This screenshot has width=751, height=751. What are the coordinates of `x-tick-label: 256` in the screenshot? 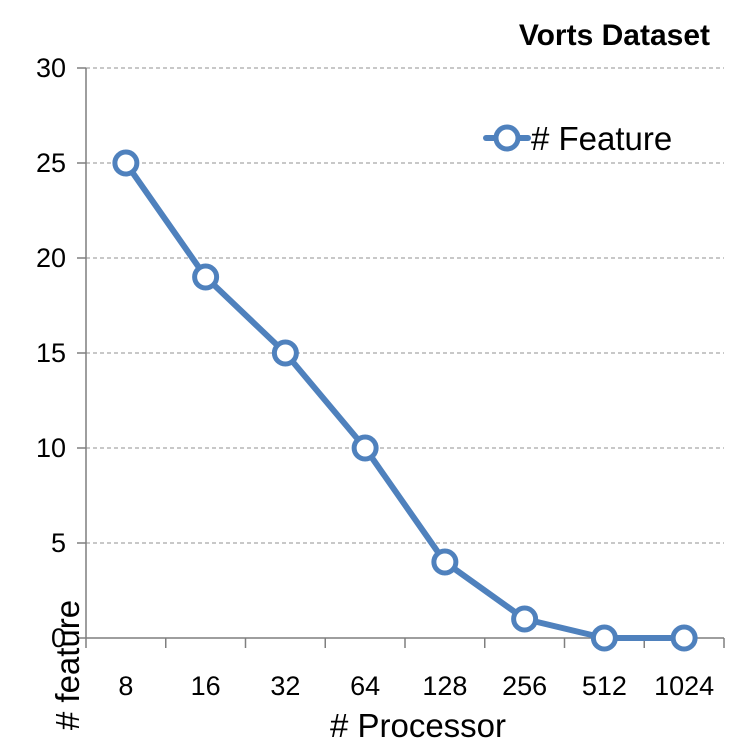 It's located at (524, 686).